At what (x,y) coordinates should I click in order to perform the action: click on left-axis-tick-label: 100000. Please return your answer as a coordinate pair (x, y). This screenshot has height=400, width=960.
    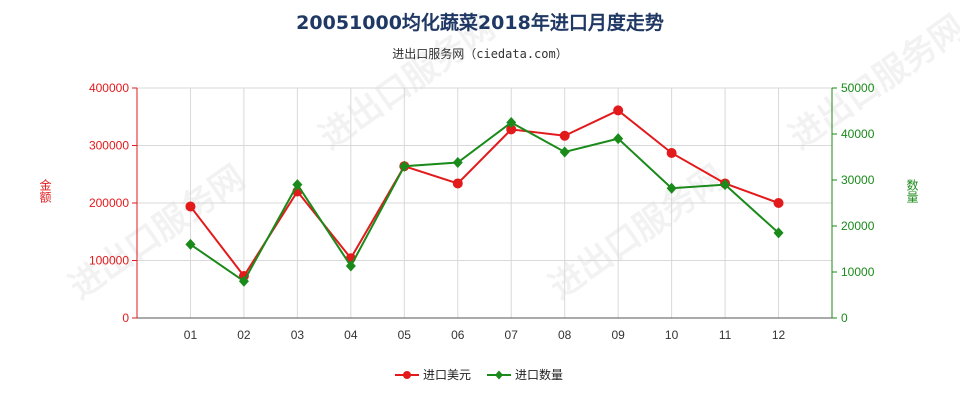
    Looking at the image, I should click on (109, 261).